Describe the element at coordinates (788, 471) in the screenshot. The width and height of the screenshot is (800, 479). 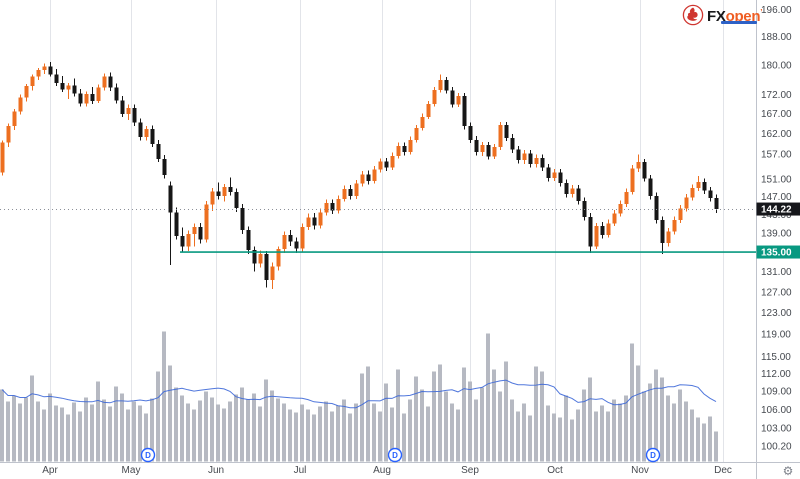
I see `axis-settings-gear-icon: ⚙` at that location.